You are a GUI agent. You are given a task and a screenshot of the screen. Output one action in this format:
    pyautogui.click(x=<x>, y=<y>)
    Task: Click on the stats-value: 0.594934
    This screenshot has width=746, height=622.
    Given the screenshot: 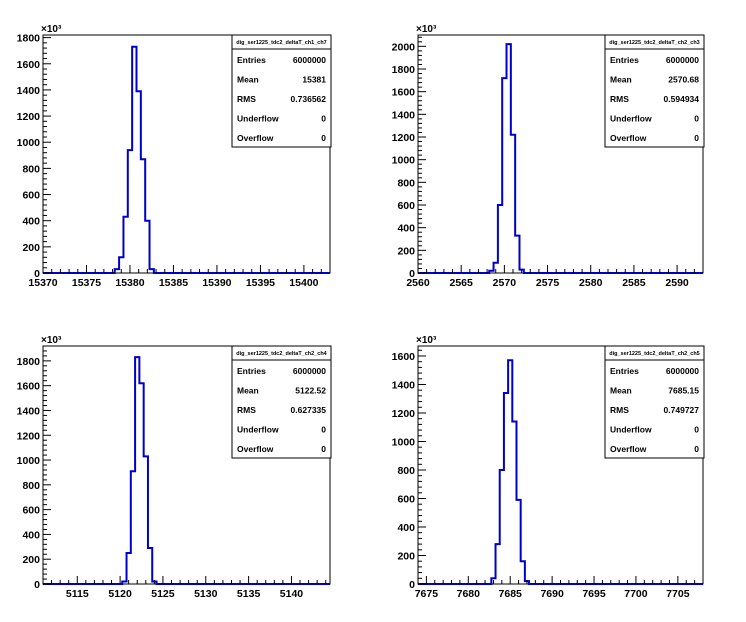 What is the action you would take?
    pyautogui.click(x=682, y=99)
    